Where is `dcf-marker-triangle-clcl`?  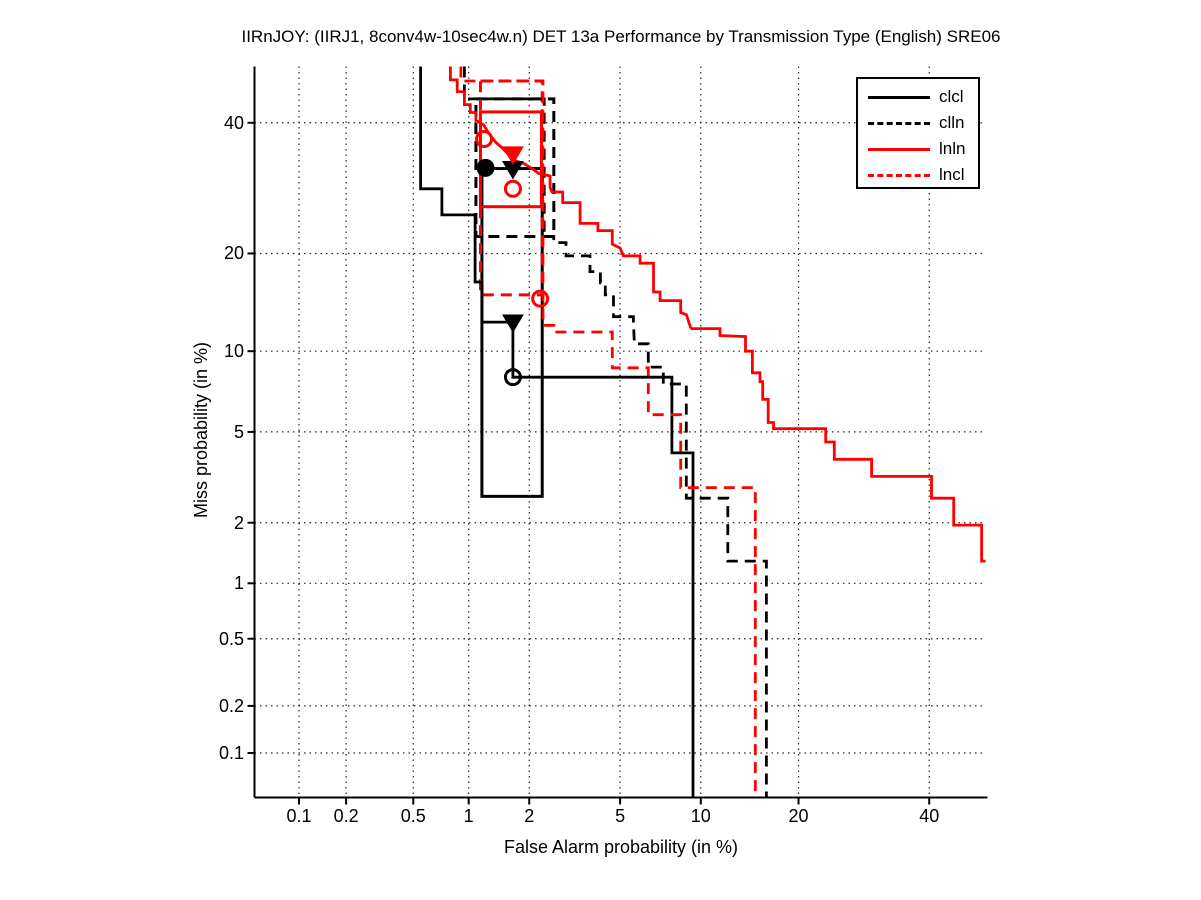
dcf-marker-triangle-clcl is located at coordinates (513, 324).